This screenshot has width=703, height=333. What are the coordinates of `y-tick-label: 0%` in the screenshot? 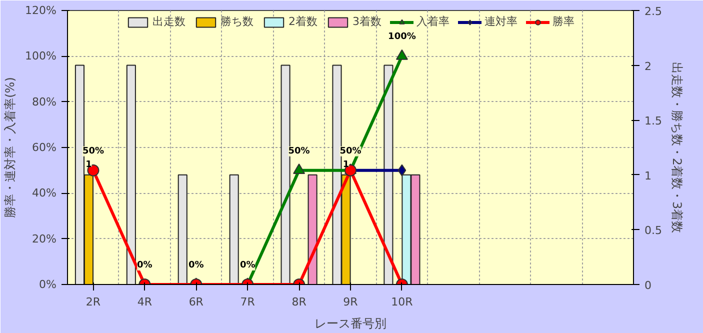 It's located at (47, 284).